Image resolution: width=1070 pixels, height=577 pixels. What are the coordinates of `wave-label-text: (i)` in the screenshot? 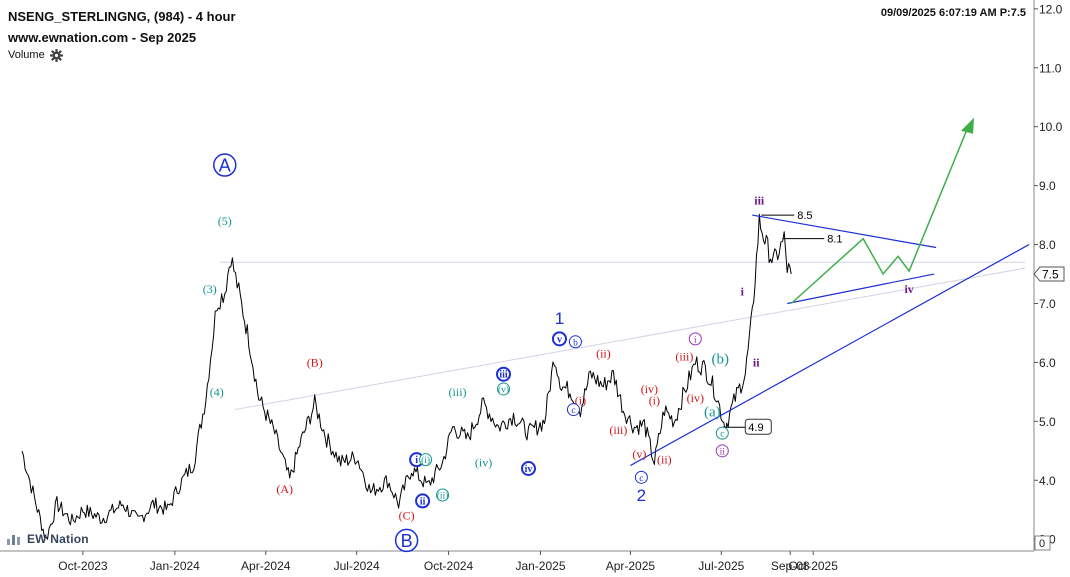 It's located at (580, 401).